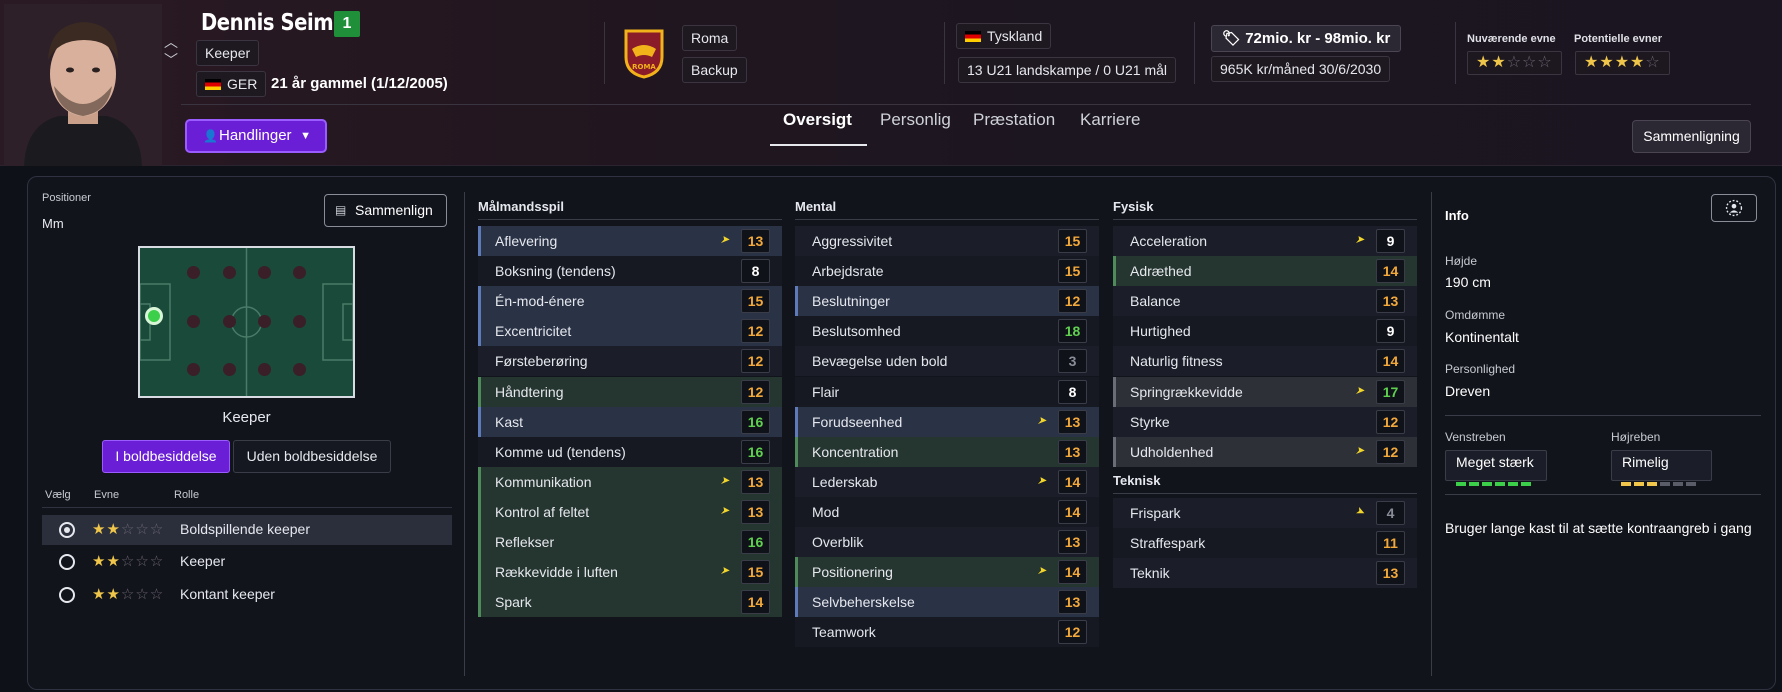 The image size is (1782, 692). What do you see at coordinates (947, 241) in the screenshot?
I see `attribute-row: Aggressivitet 15` at bounding box center [947, 241].